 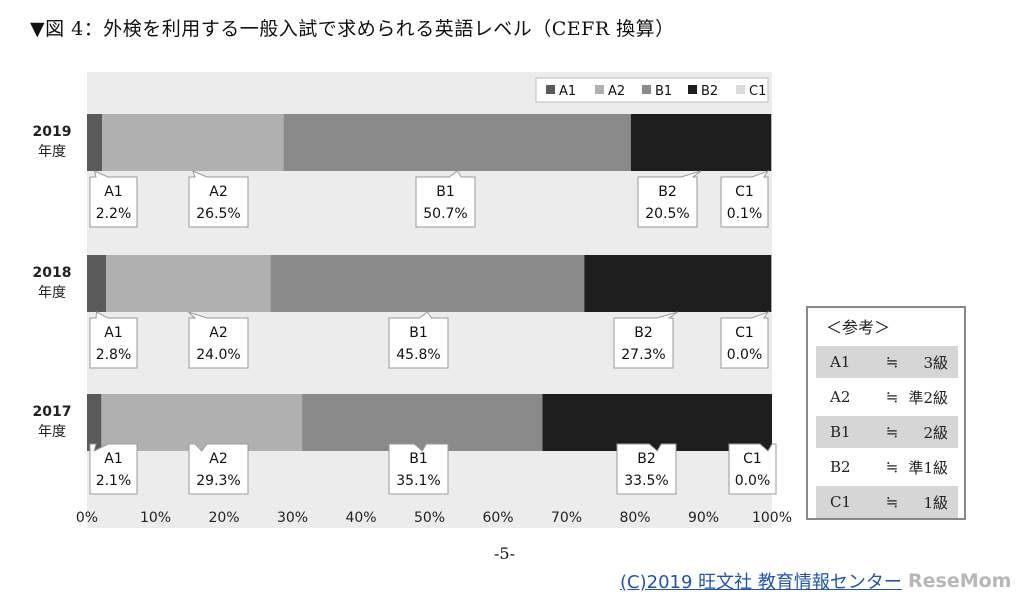 I want to click on bar-a2-2019, so click(x=193, y=142).